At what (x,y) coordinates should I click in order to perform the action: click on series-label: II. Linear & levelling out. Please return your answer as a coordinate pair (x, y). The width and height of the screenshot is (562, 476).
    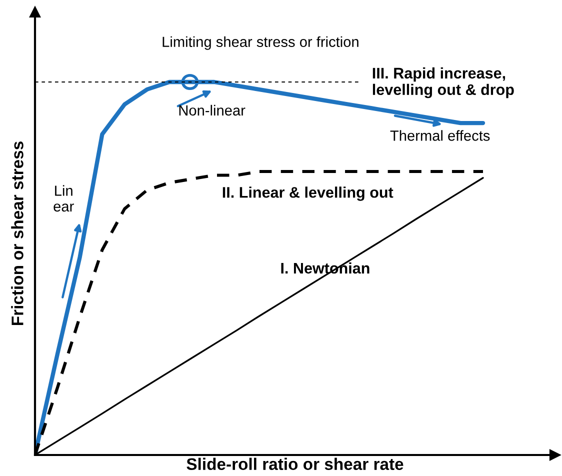
    Looking at the image, I should click on (308, 193).